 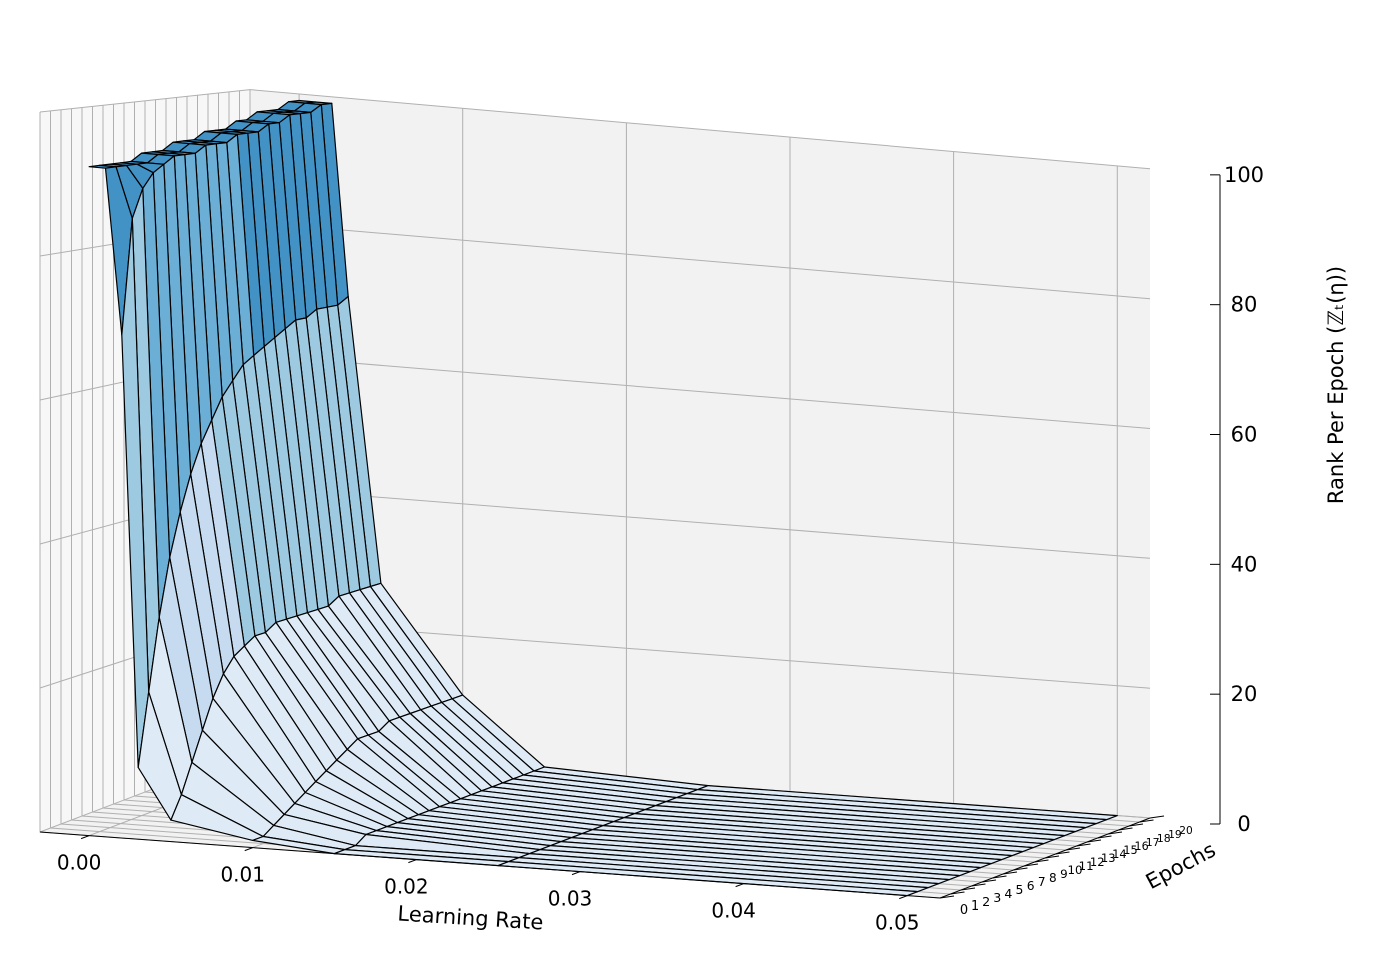 I want to click on x-tick-label: 0.01, so click(x=242, y=875).